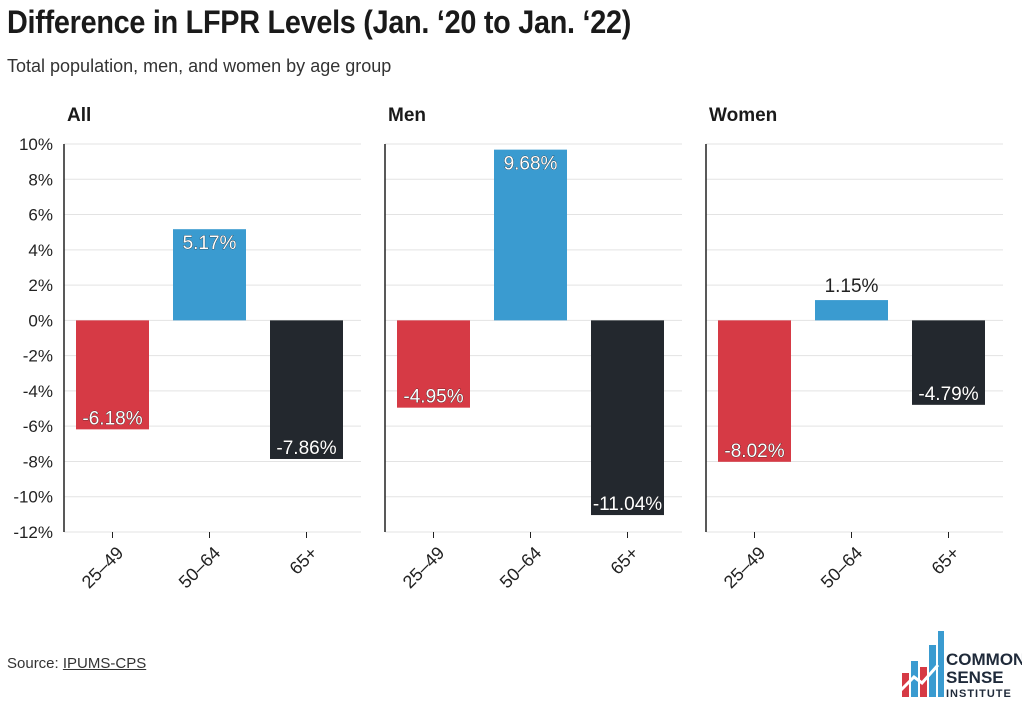  I want to click on data-label: 9.68%, so click(531, 164).